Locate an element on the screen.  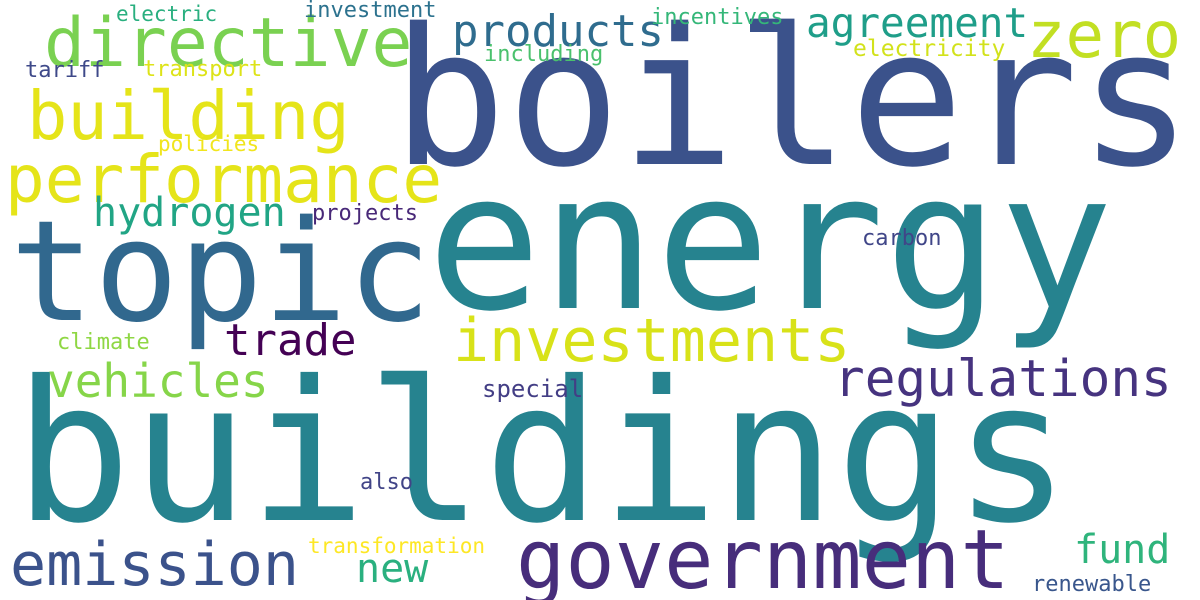
word: also is located at coordinates (386, 483).